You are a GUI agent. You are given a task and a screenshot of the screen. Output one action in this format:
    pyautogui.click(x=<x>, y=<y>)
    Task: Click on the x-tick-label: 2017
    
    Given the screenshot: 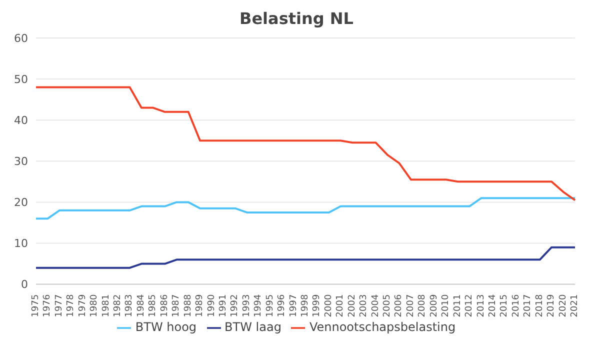 What is the action you would take?
    pyautogui.click(x=528, y=306)
    